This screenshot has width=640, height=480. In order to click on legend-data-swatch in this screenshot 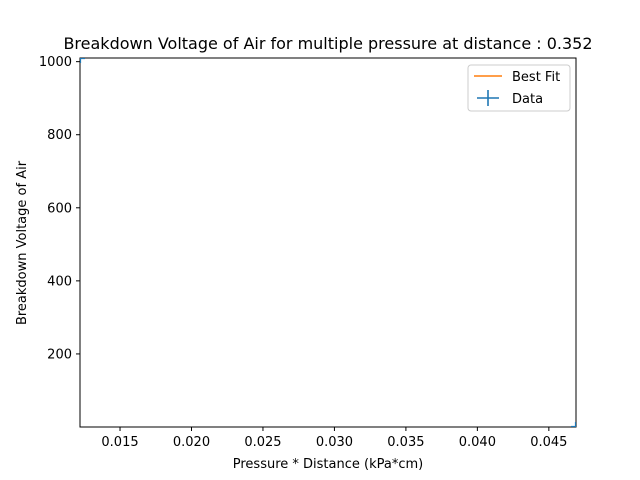, I will do `click(488, 98)`.